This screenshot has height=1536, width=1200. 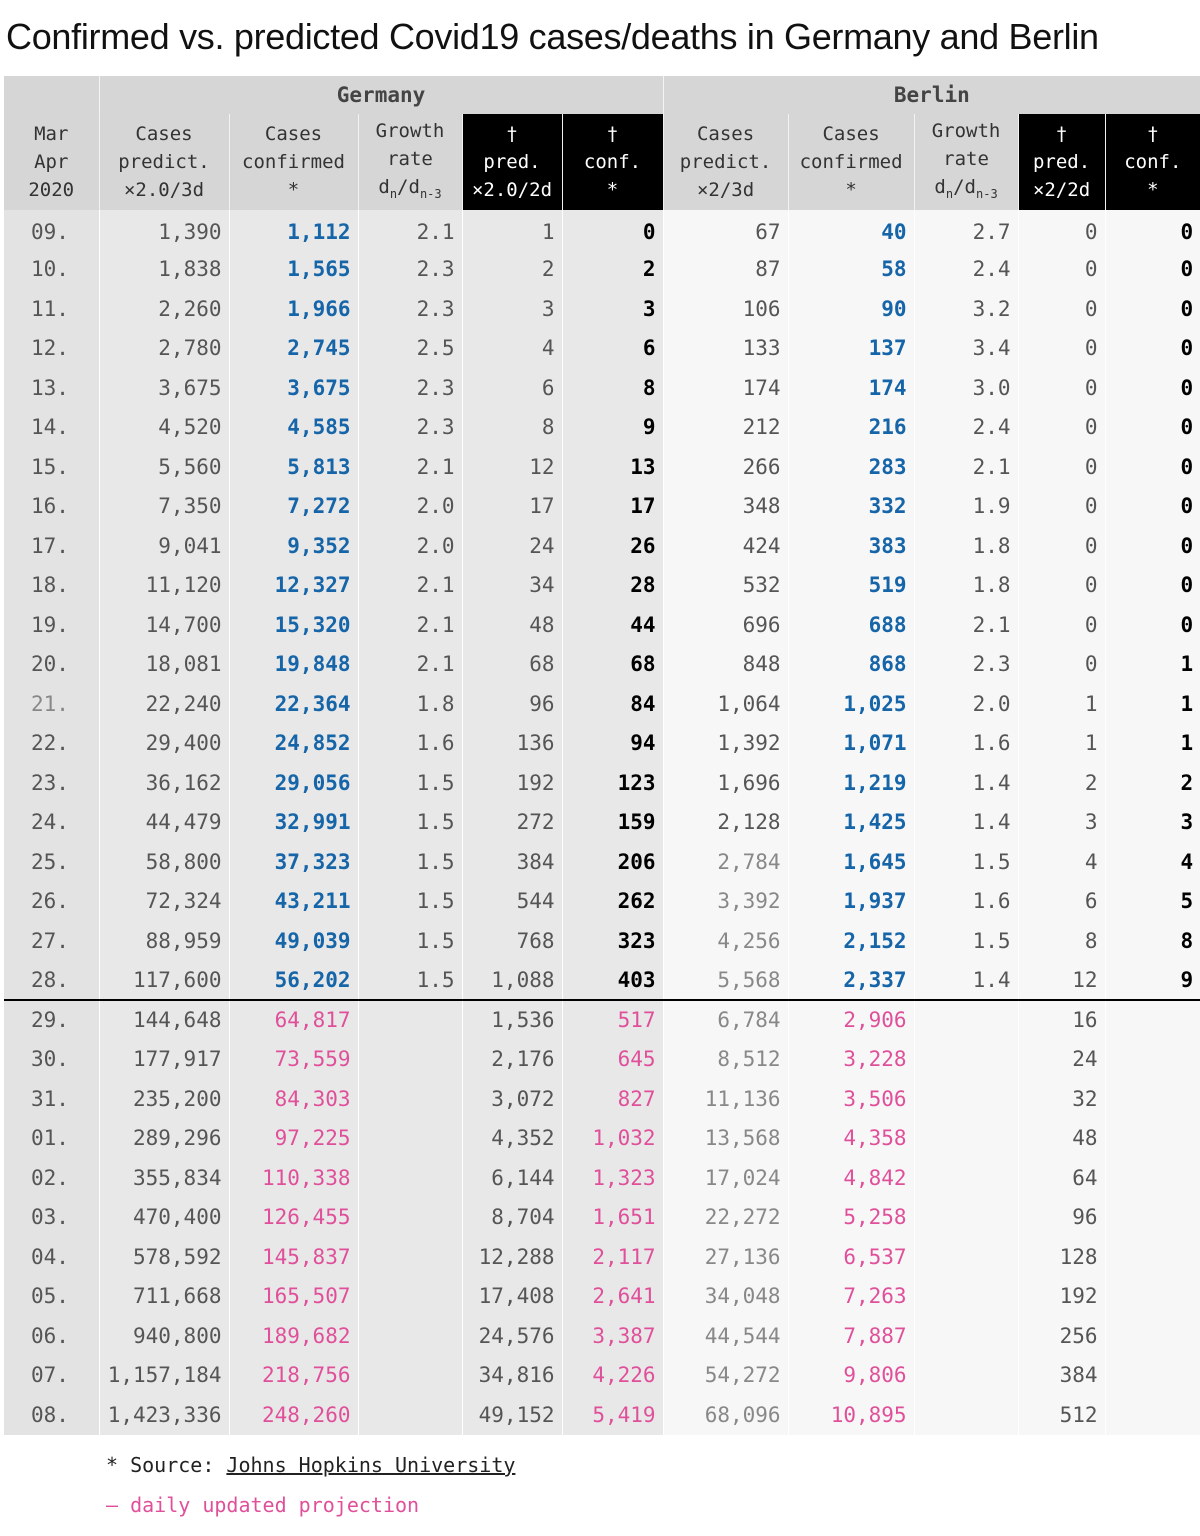 What do you see at coordinates (511, 1336) in the screenshot?
I see `cell-ger-dpred: 24,576` at bounding box center [511, 1336].